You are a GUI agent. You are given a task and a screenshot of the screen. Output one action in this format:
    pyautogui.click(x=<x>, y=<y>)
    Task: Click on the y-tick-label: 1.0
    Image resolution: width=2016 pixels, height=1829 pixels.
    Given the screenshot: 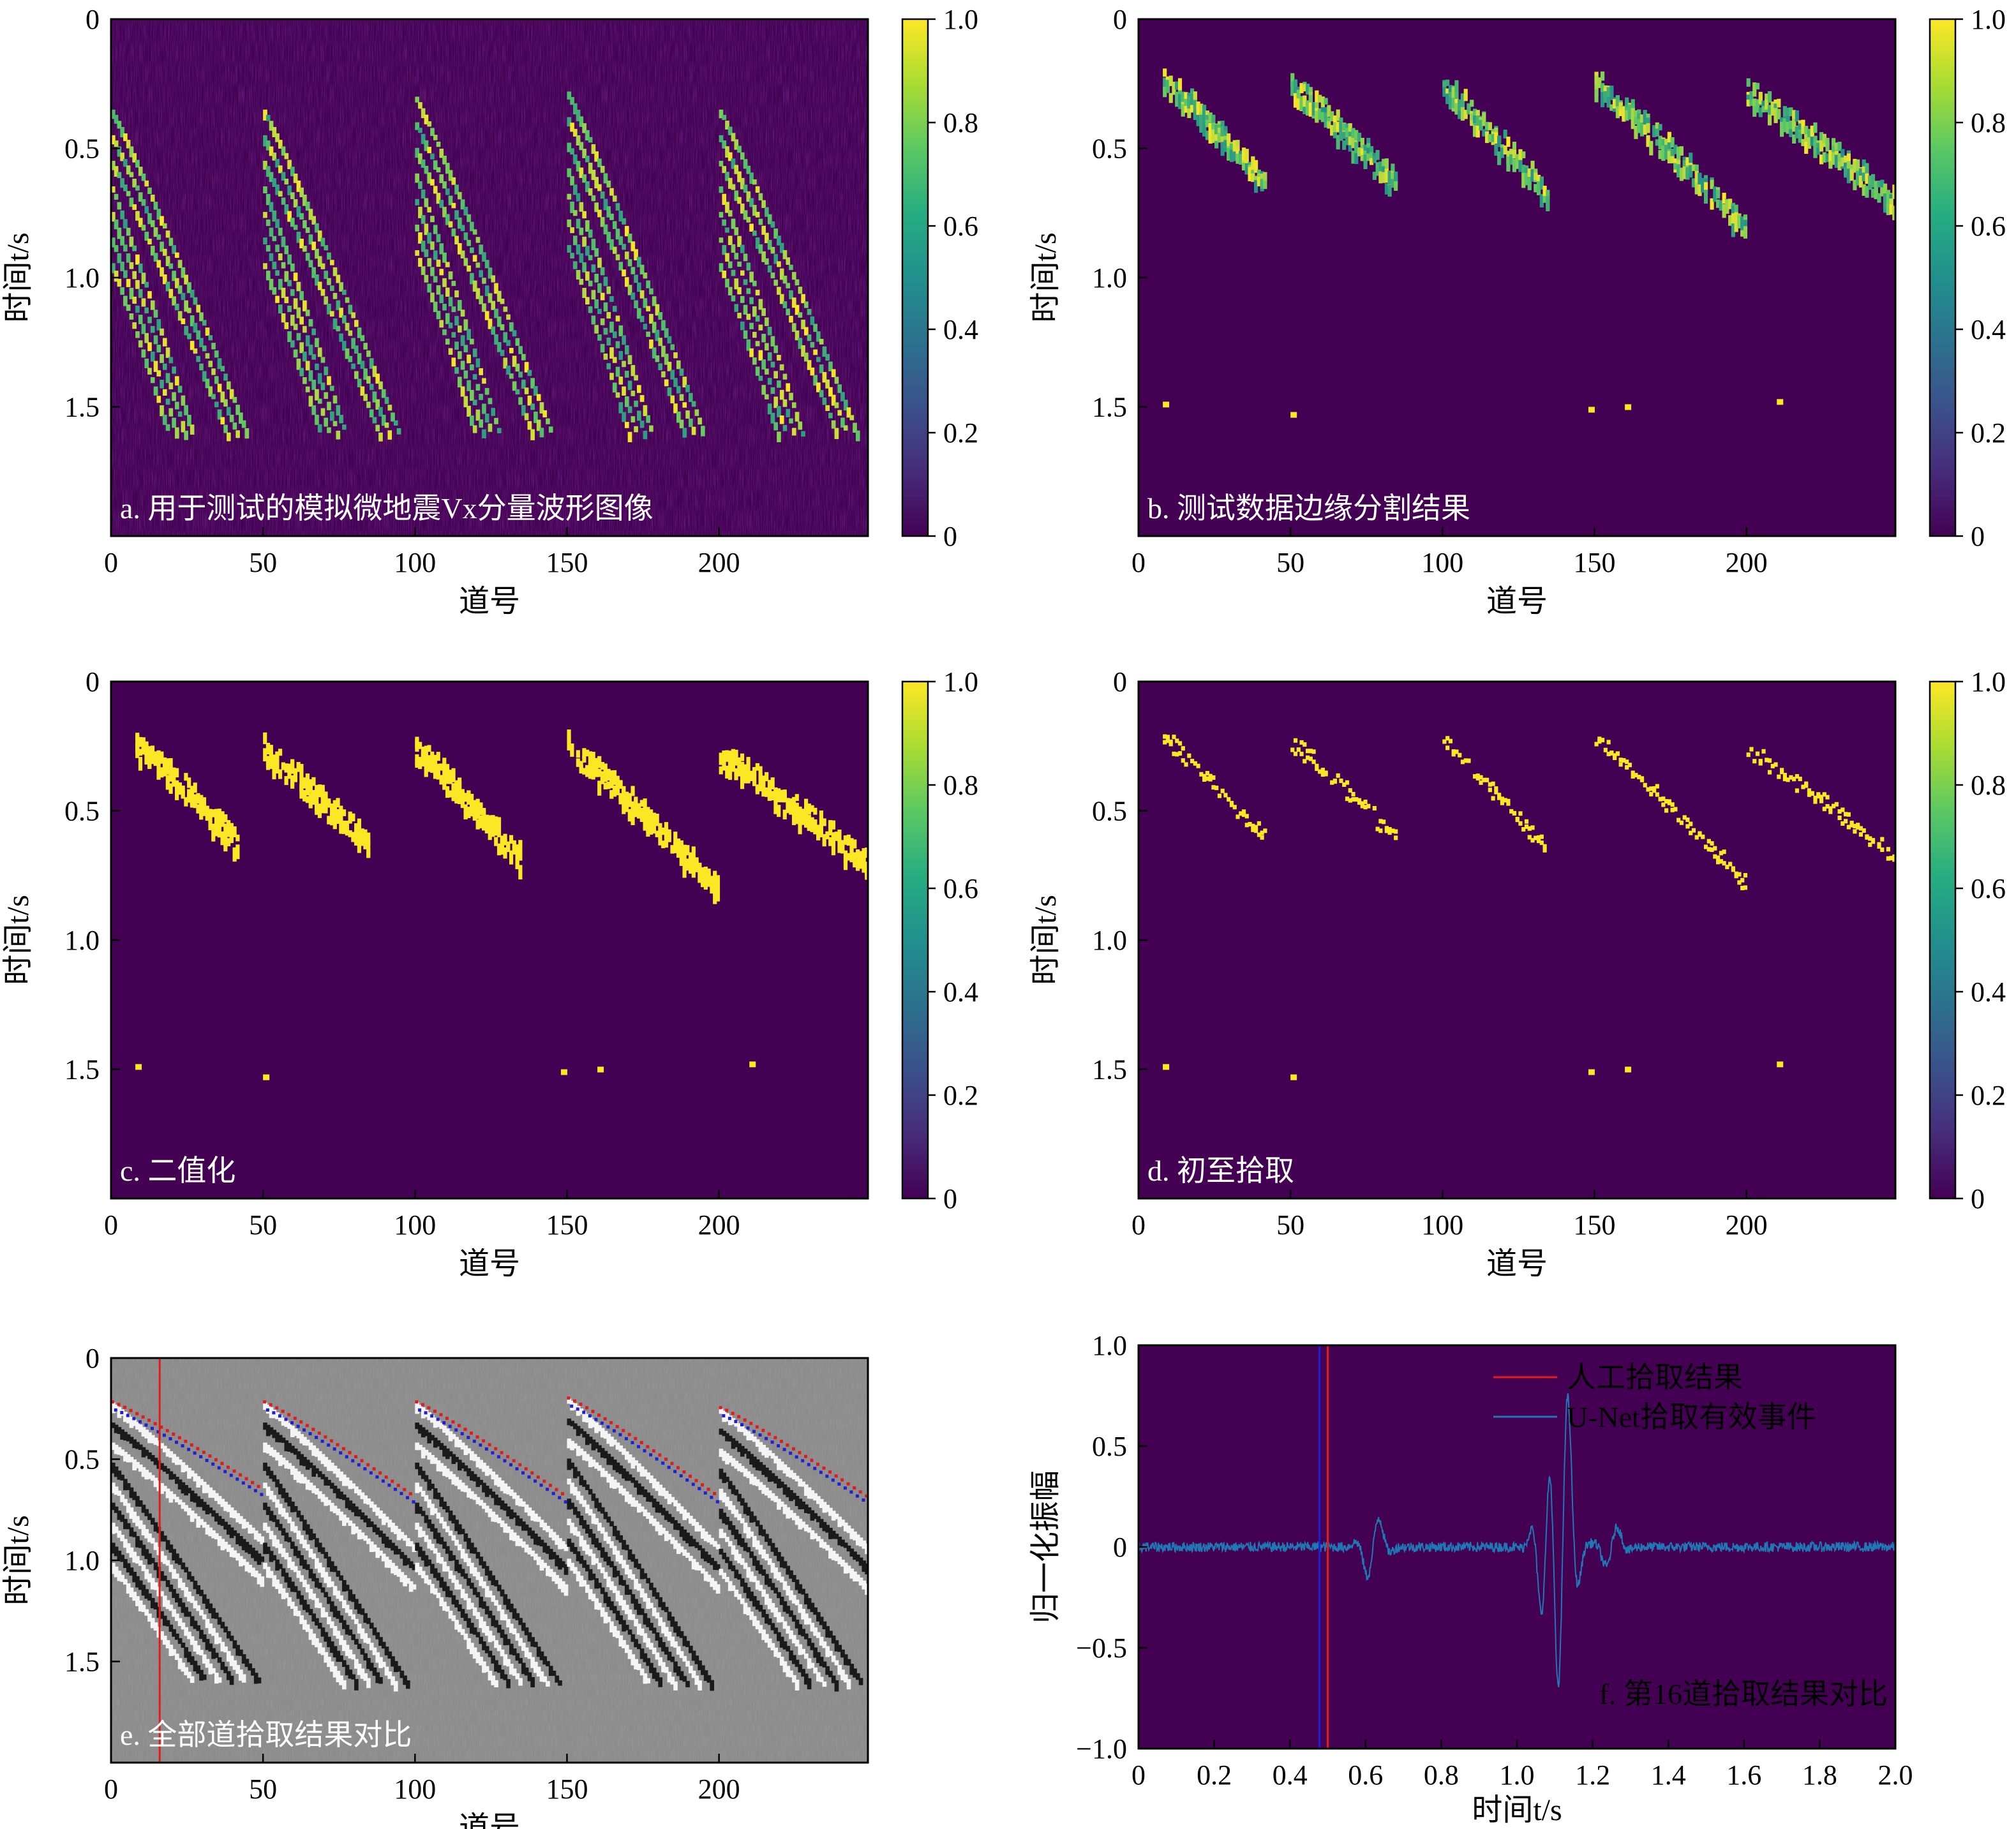 What is the action you would take?
    pyautogui.click(x=82, y=941)
    